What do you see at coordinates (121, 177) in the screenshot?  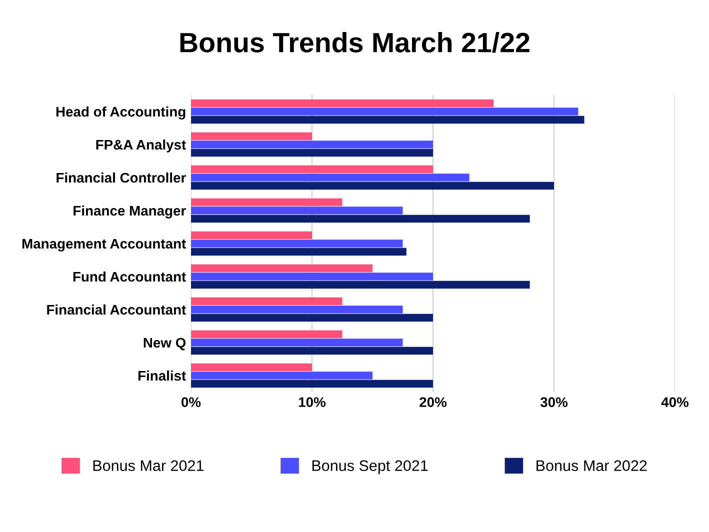 I see `y-tick-label: Financial Controller` at bounding box center [121, 177].